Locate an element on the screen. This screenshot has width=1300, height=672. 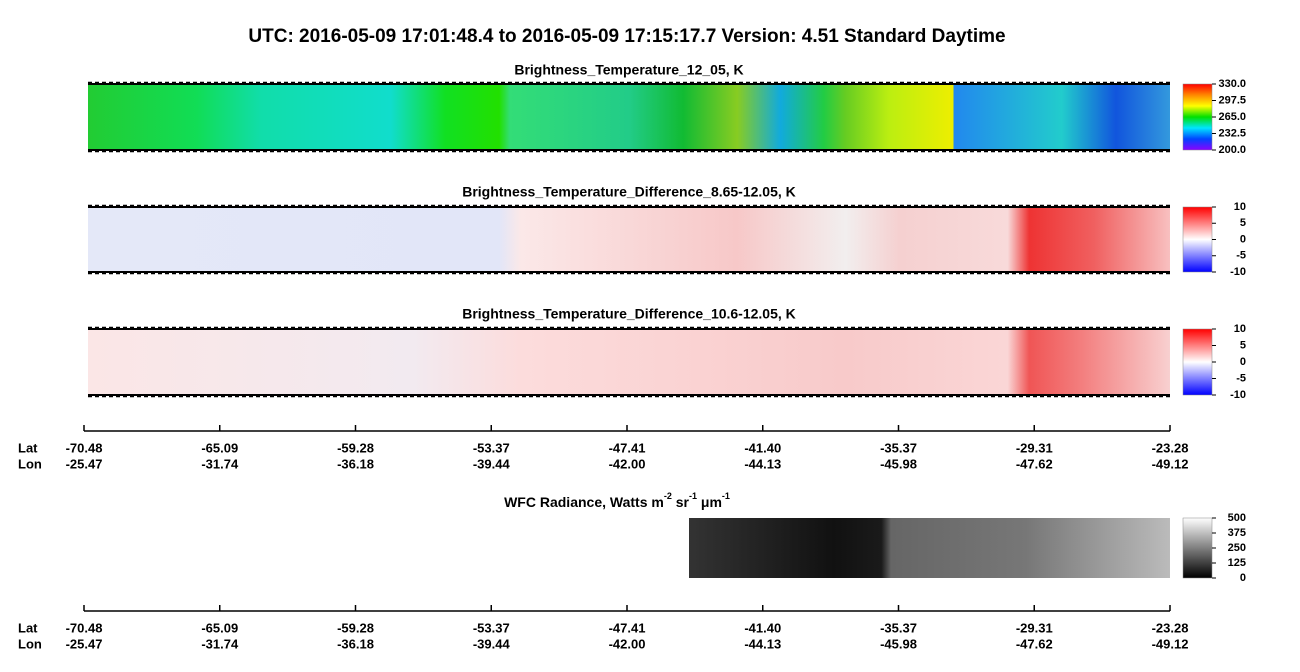
colorbar-tick-label: 375 is located at coordinates (1237, 533).